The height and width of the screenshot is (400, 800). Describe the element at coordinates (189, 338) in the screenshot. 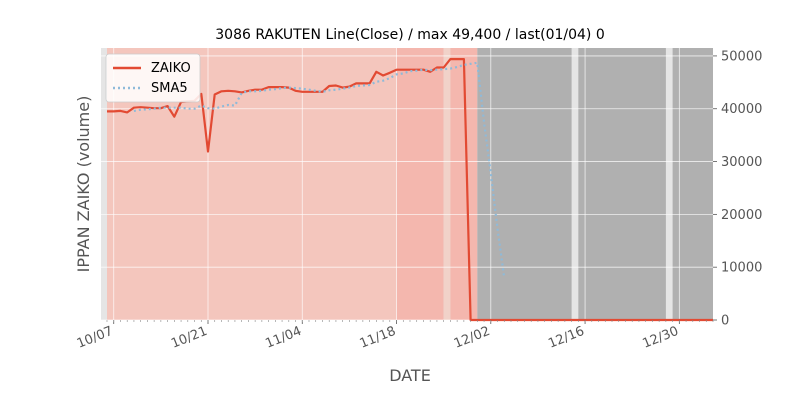

I see `x-tick-label: 10/21` at that location.